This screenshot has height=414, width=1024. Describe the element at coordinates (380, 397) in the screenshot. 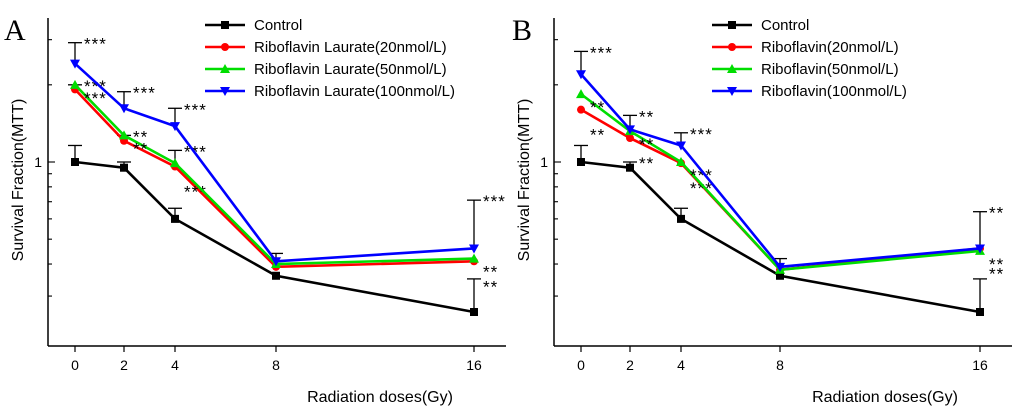

I see `panel-a-x-axis-title: Radiation doses(Gy)` at that location.